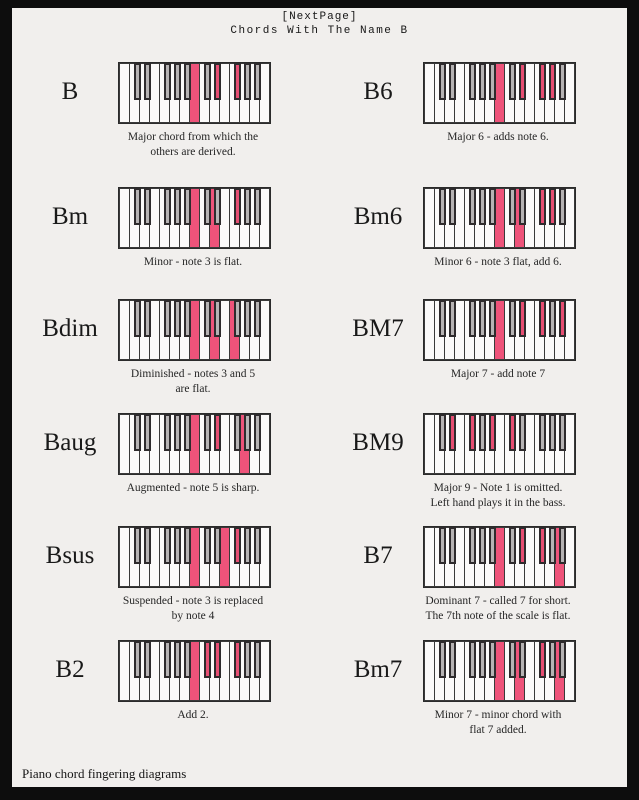 The image size is (639, 800). I want to click on chord-caption: Major 7 - add note 7, so click(498, 374).